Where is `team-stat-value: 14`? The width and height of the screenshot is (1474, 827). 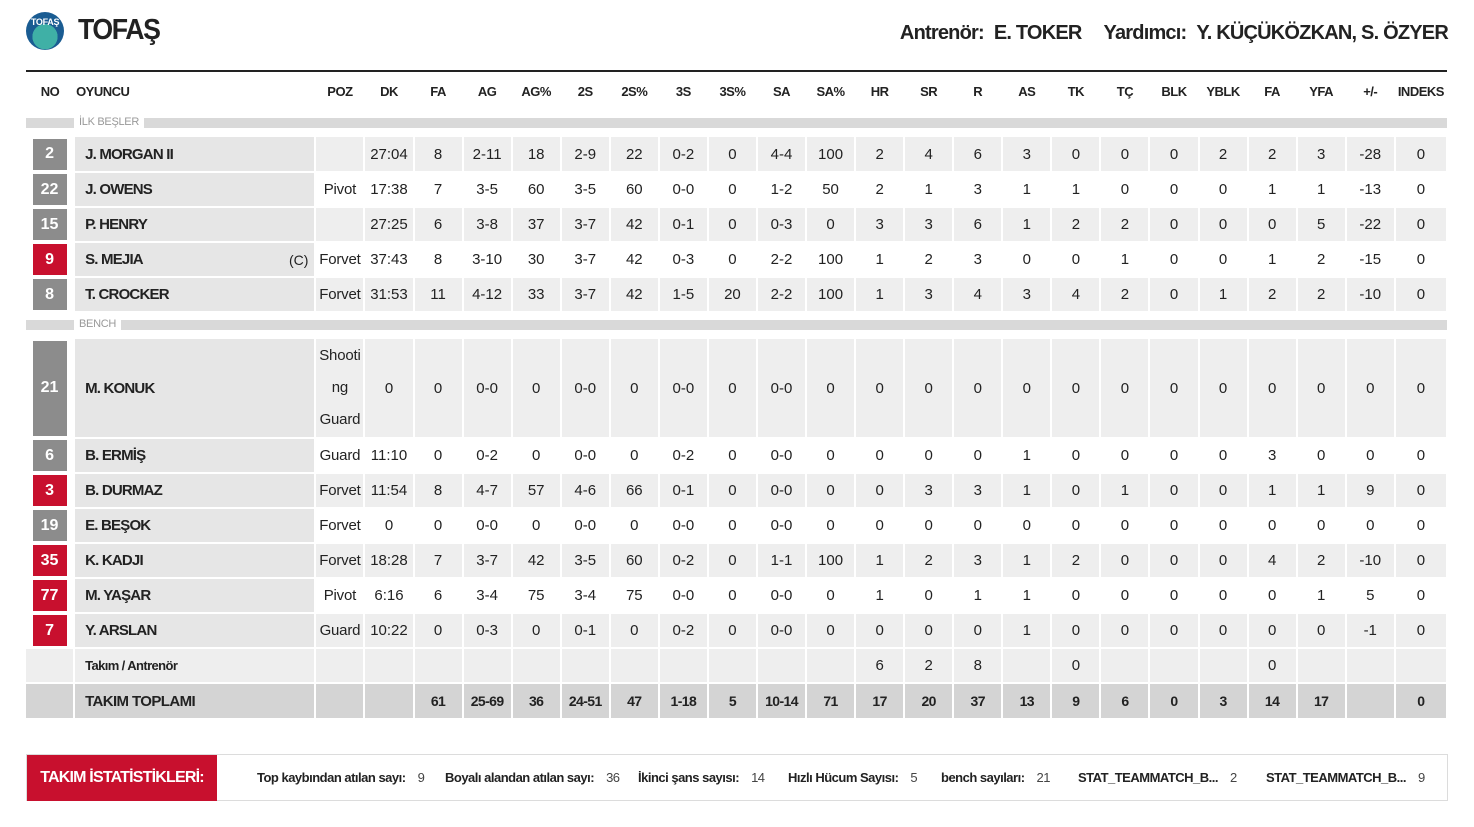 team-stat-value: 14 is located at coordinates (758, 777).